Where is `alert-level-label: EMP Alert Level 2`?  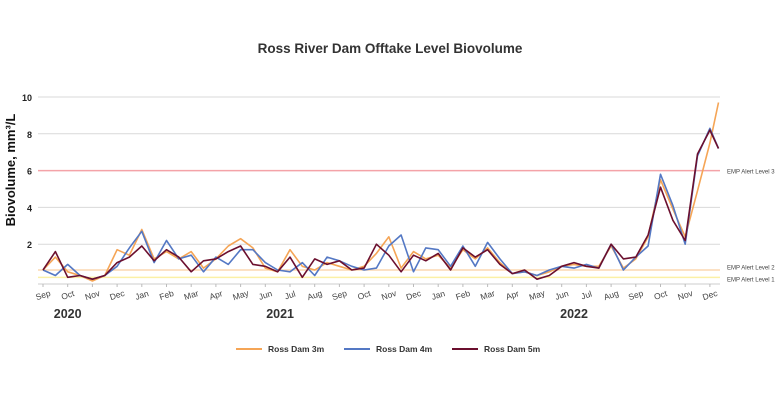 alert-level-label: EMP Alert Level 2 is located at coordinates (751, 268).